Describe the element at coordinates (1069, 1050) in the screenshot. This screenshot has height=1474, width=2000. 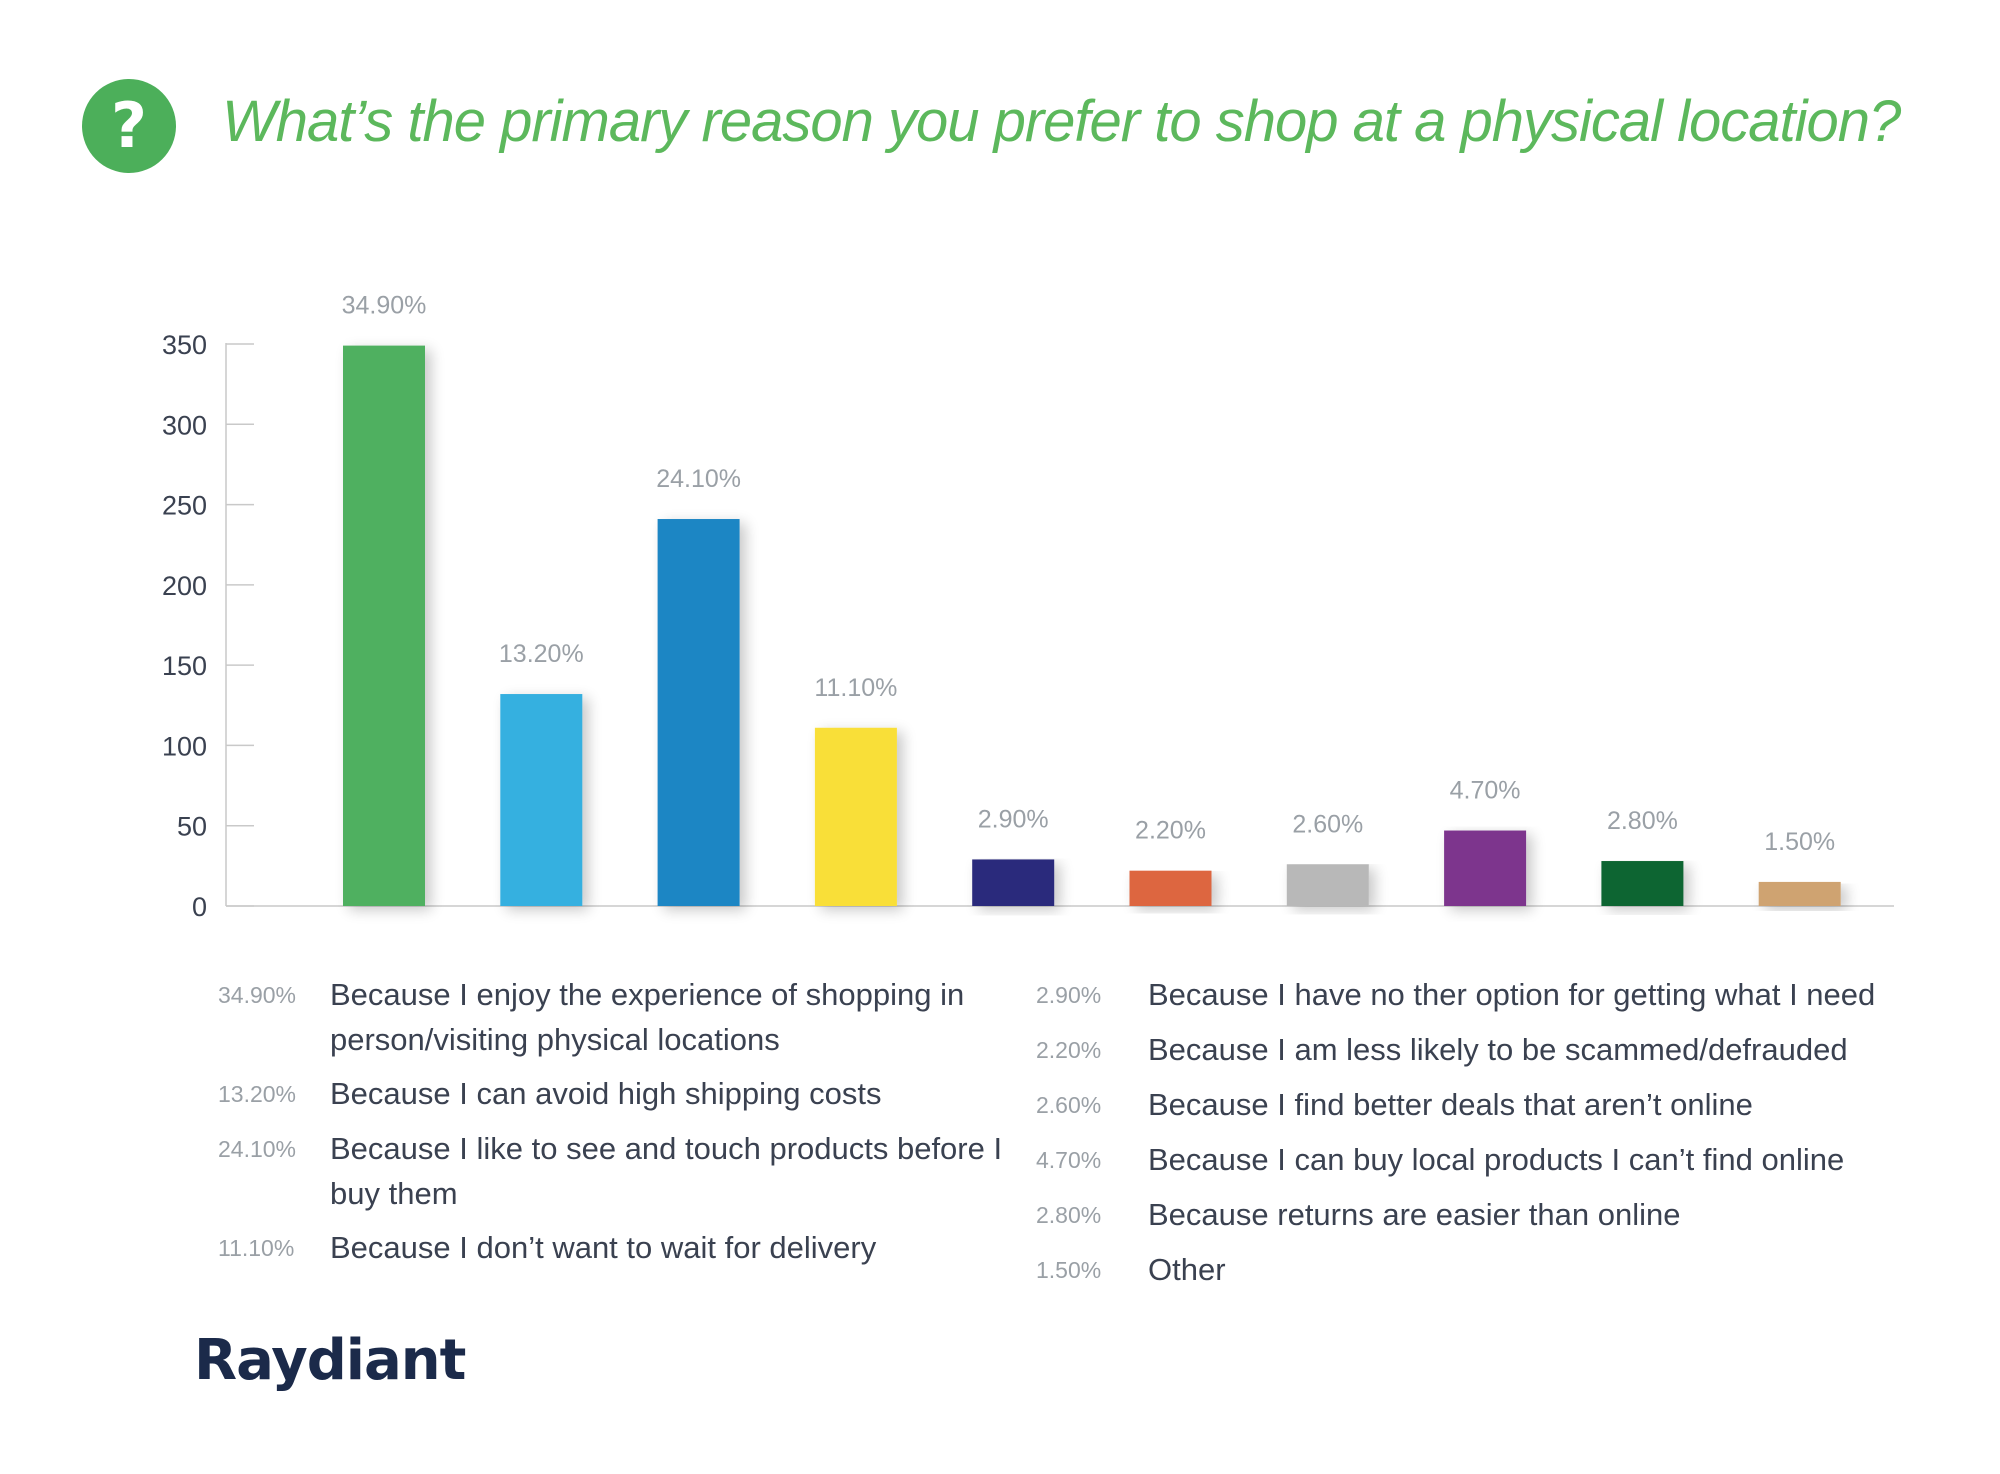
I see `legend-percent: 2.20%` at that location.